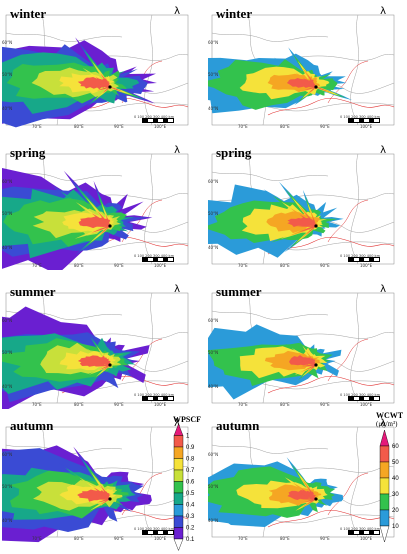 Image resolution: width=407 pixels, height=554 pixels. What do you see at coordinates (190, 460) in the screenshot?
I see `legend-tick-label: 0.8` at bounding box center [190, 460].